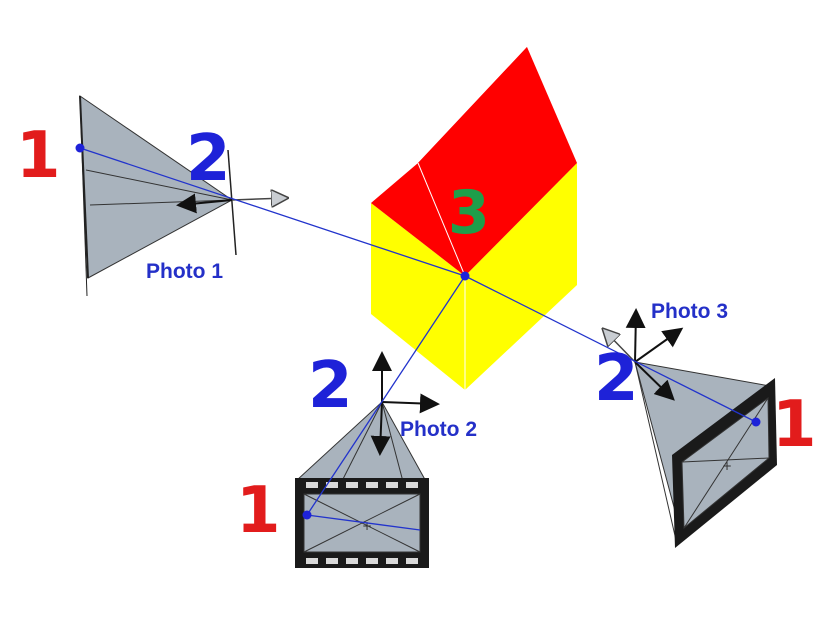 Image resolution: width=822 pixels, height=624 pixels. Describe the element at coordinates (38, 156) in the screenshot. I see `label-image-point-1: 1` at that location.